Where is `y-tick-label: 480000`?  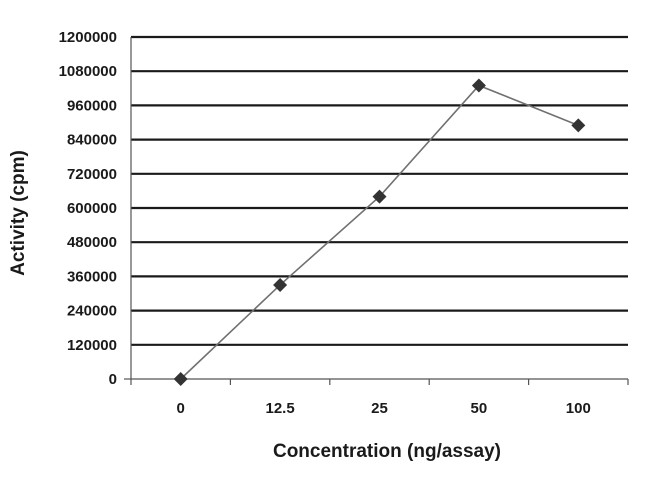
y-tick-label: 480000 is located at coordinates (92, 242).